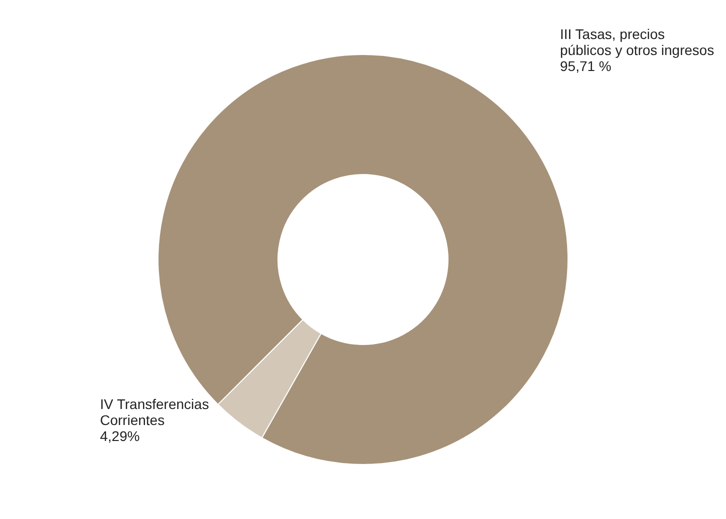  What do you see at coordinates (637, 42) in the screenshot?
I see `slice-label: III Tasas, precios públicos y otros ingresos` at bounding box center [637, 42].